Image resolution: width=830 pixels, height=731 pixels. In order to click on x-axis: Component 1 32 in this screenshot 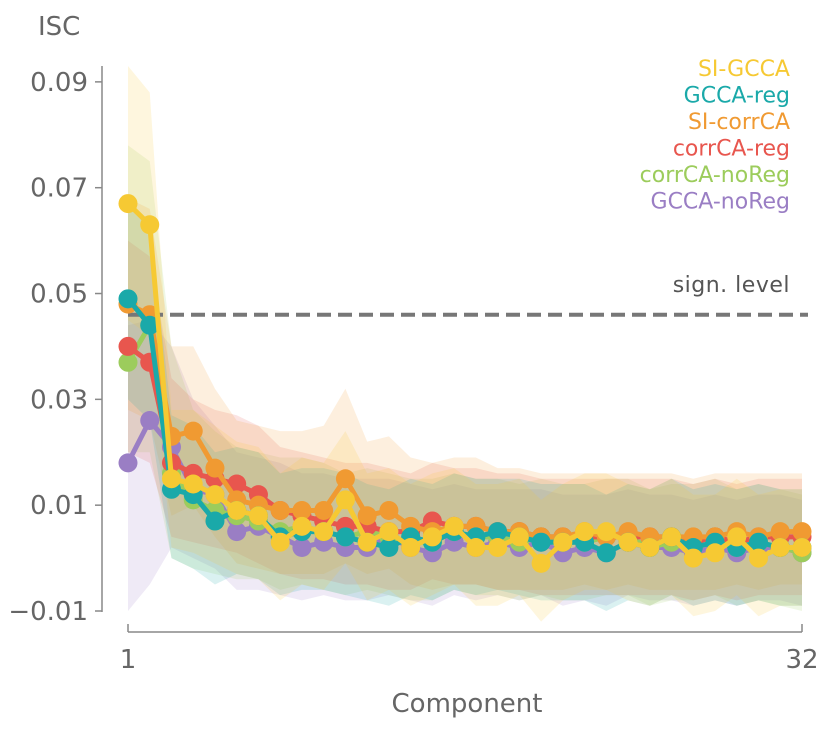, I will do `click(469, 671)`.